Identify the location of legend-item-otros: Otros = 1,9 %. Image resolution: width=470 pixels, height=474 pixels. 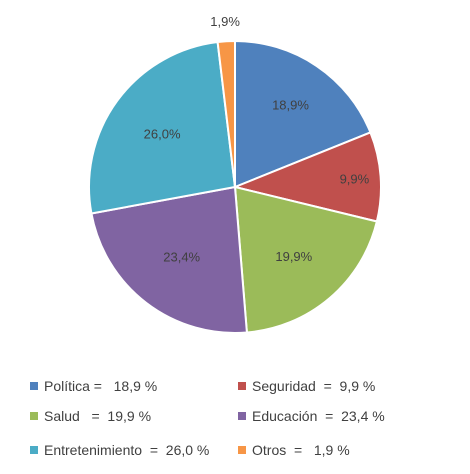
(294, 450).